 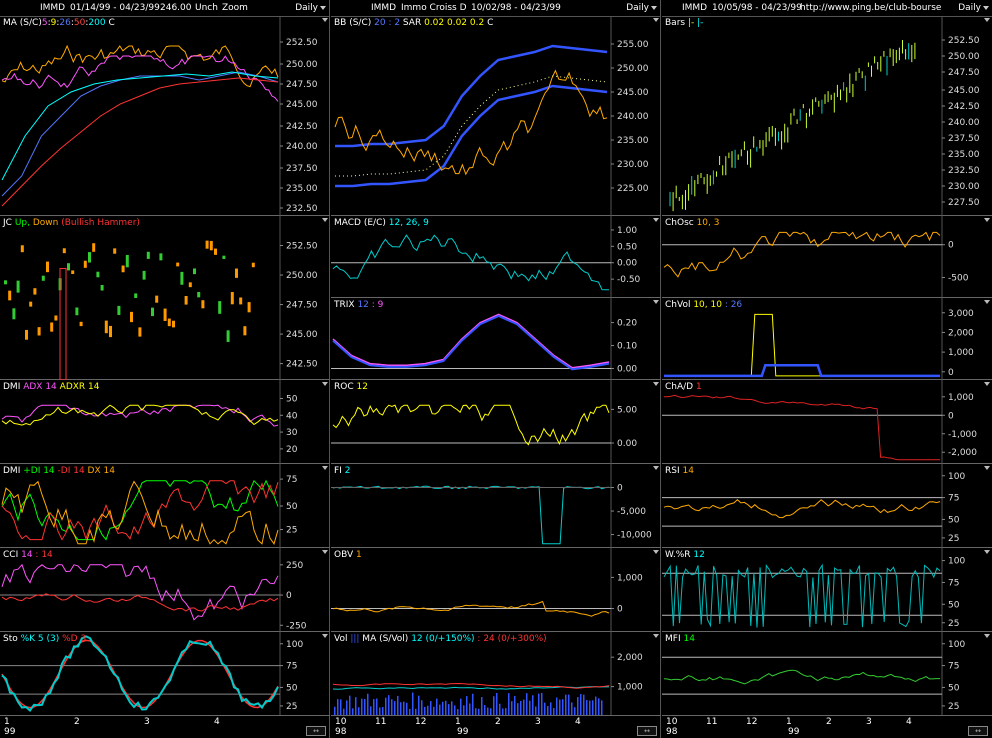 I want to click on indicator-label: MA (S/C)5:9:26:50:200 C, so click(x=59, y=23).